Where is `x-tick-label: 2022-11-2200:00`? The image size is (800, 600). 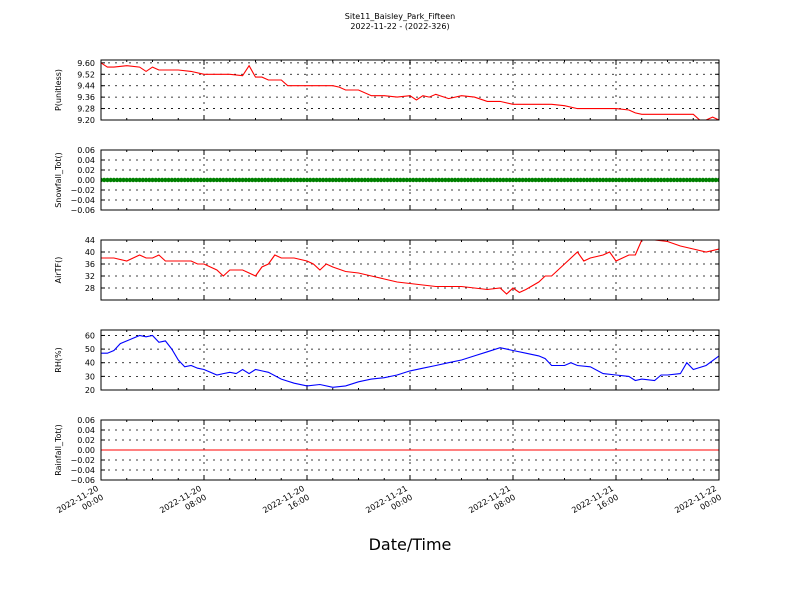 x-tick-label: 2022-11-2200:00 is located at coordinates (698, 504).